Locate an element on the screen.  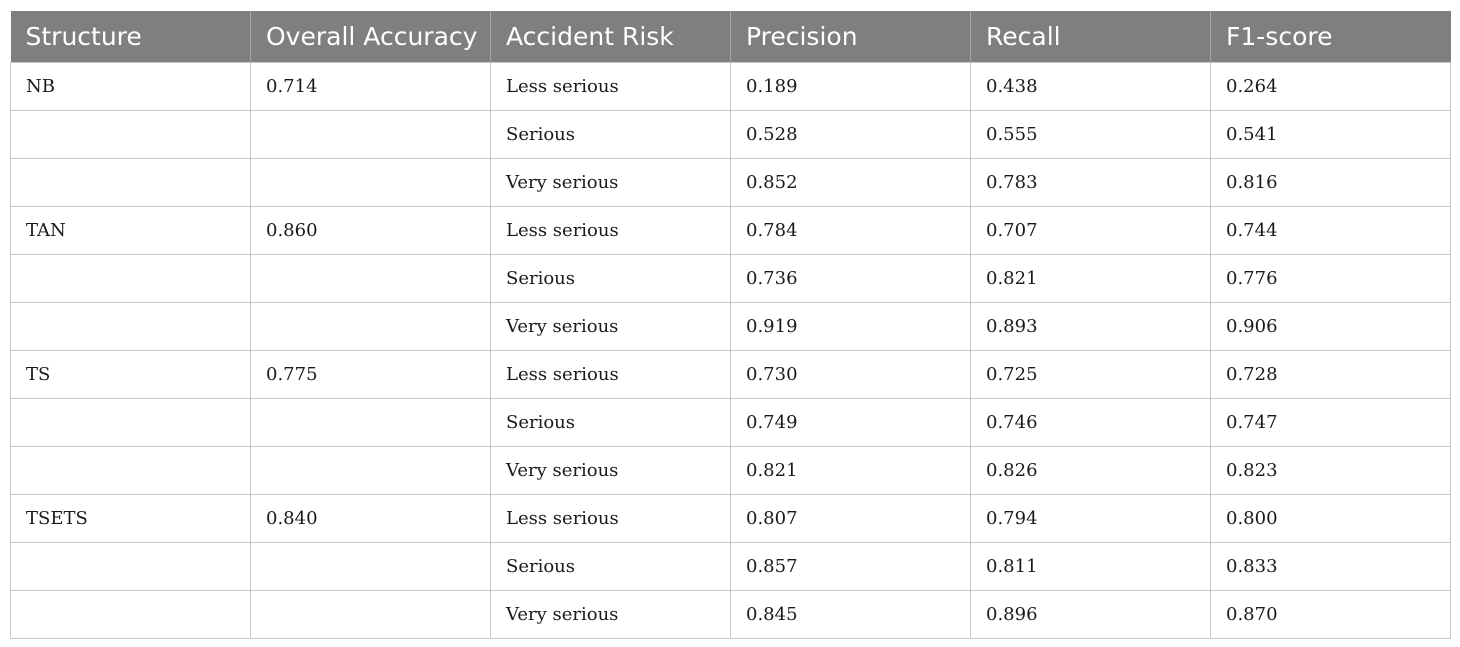
table-row: Serious 0.528 0.555 0.541 is located at coordinates (730, 134).